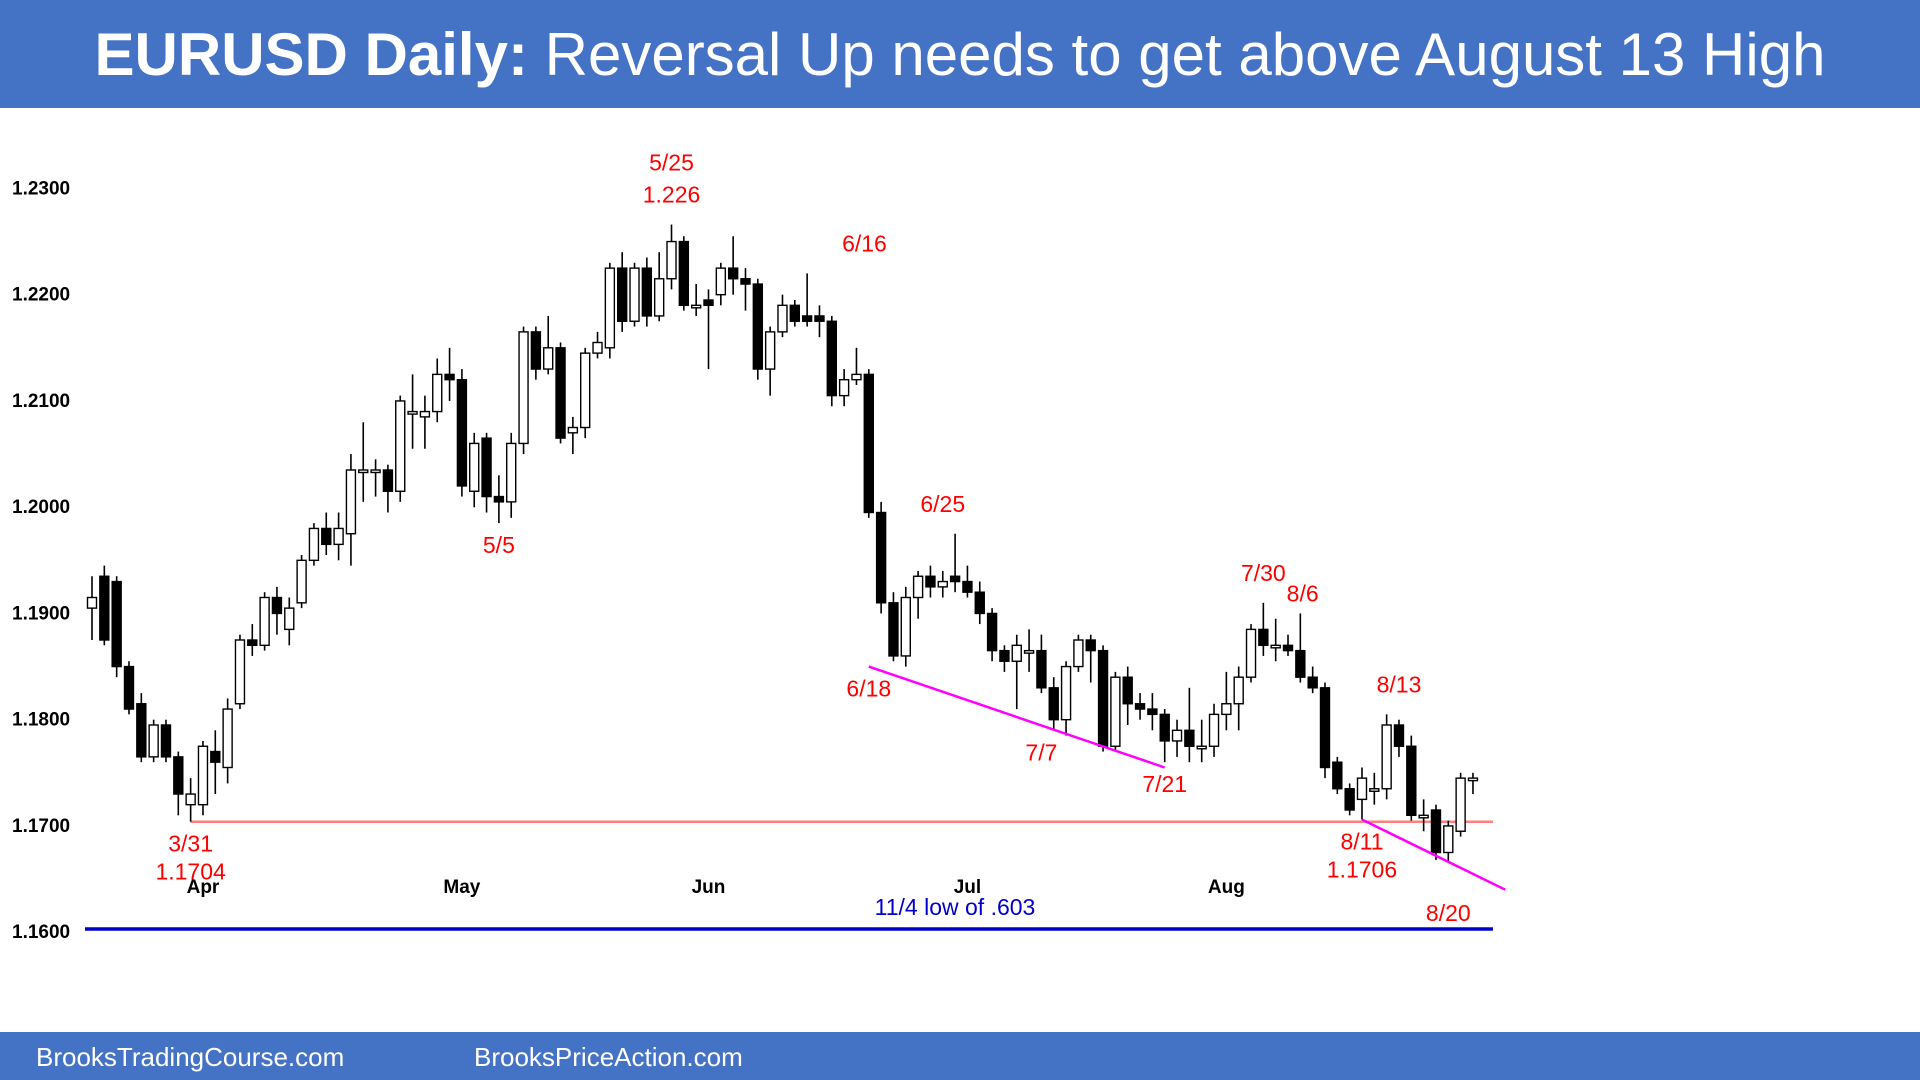 This screenshot has width=1920, height=1080. Describe the element at coordinates (1303, 593) in the screenshot. I see `annotation-label: 8/6` at that location.